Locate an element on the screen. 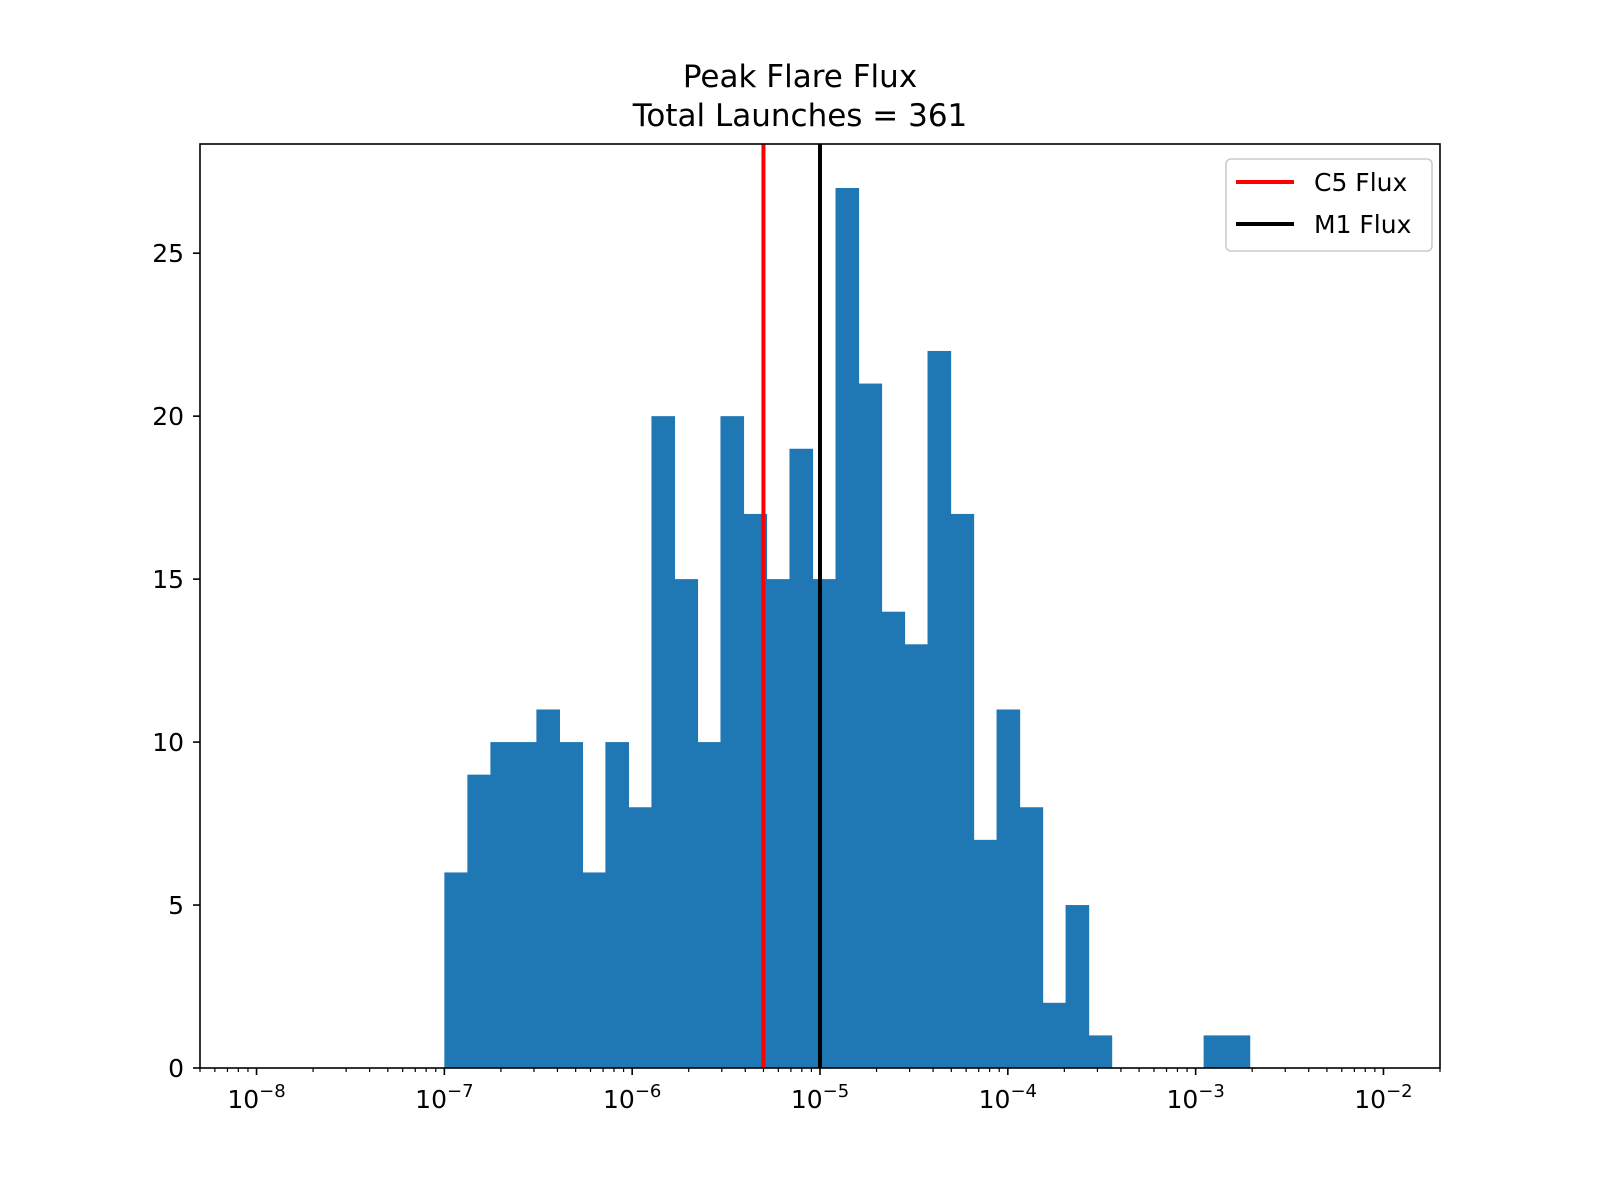 The height and width of the screenshot is (1204, 1600). y-tick-label: 10 is located at coordinates (168, 742).